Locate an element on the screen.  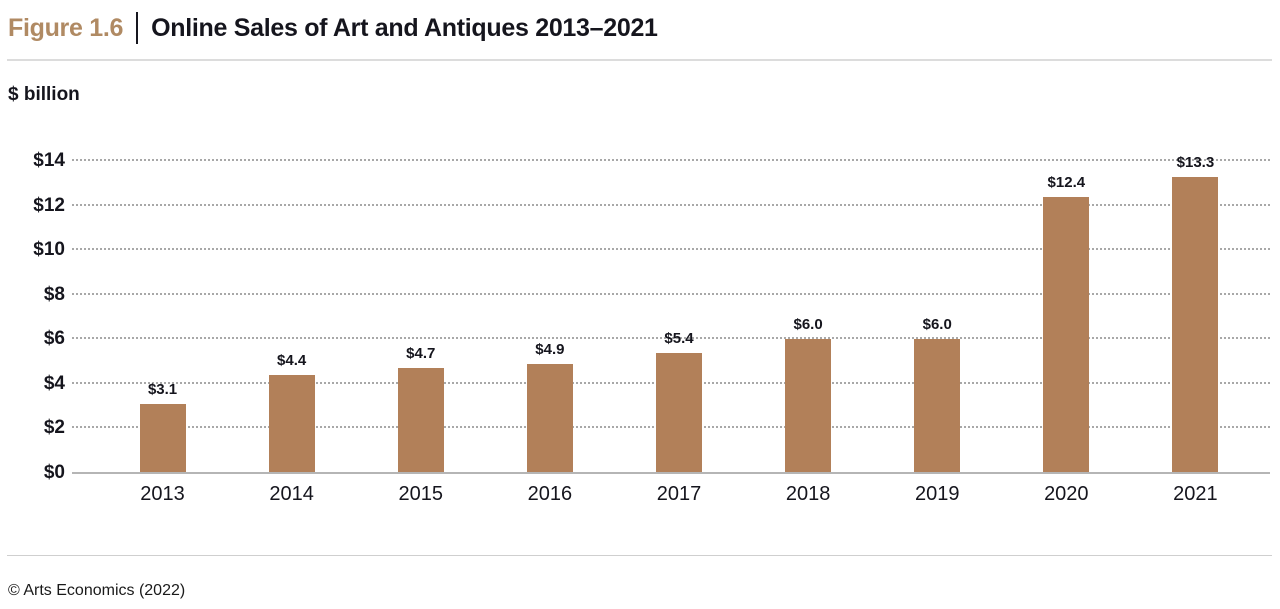
bar-slot-2020: $12.4 is located at coordinates (1066, 317).